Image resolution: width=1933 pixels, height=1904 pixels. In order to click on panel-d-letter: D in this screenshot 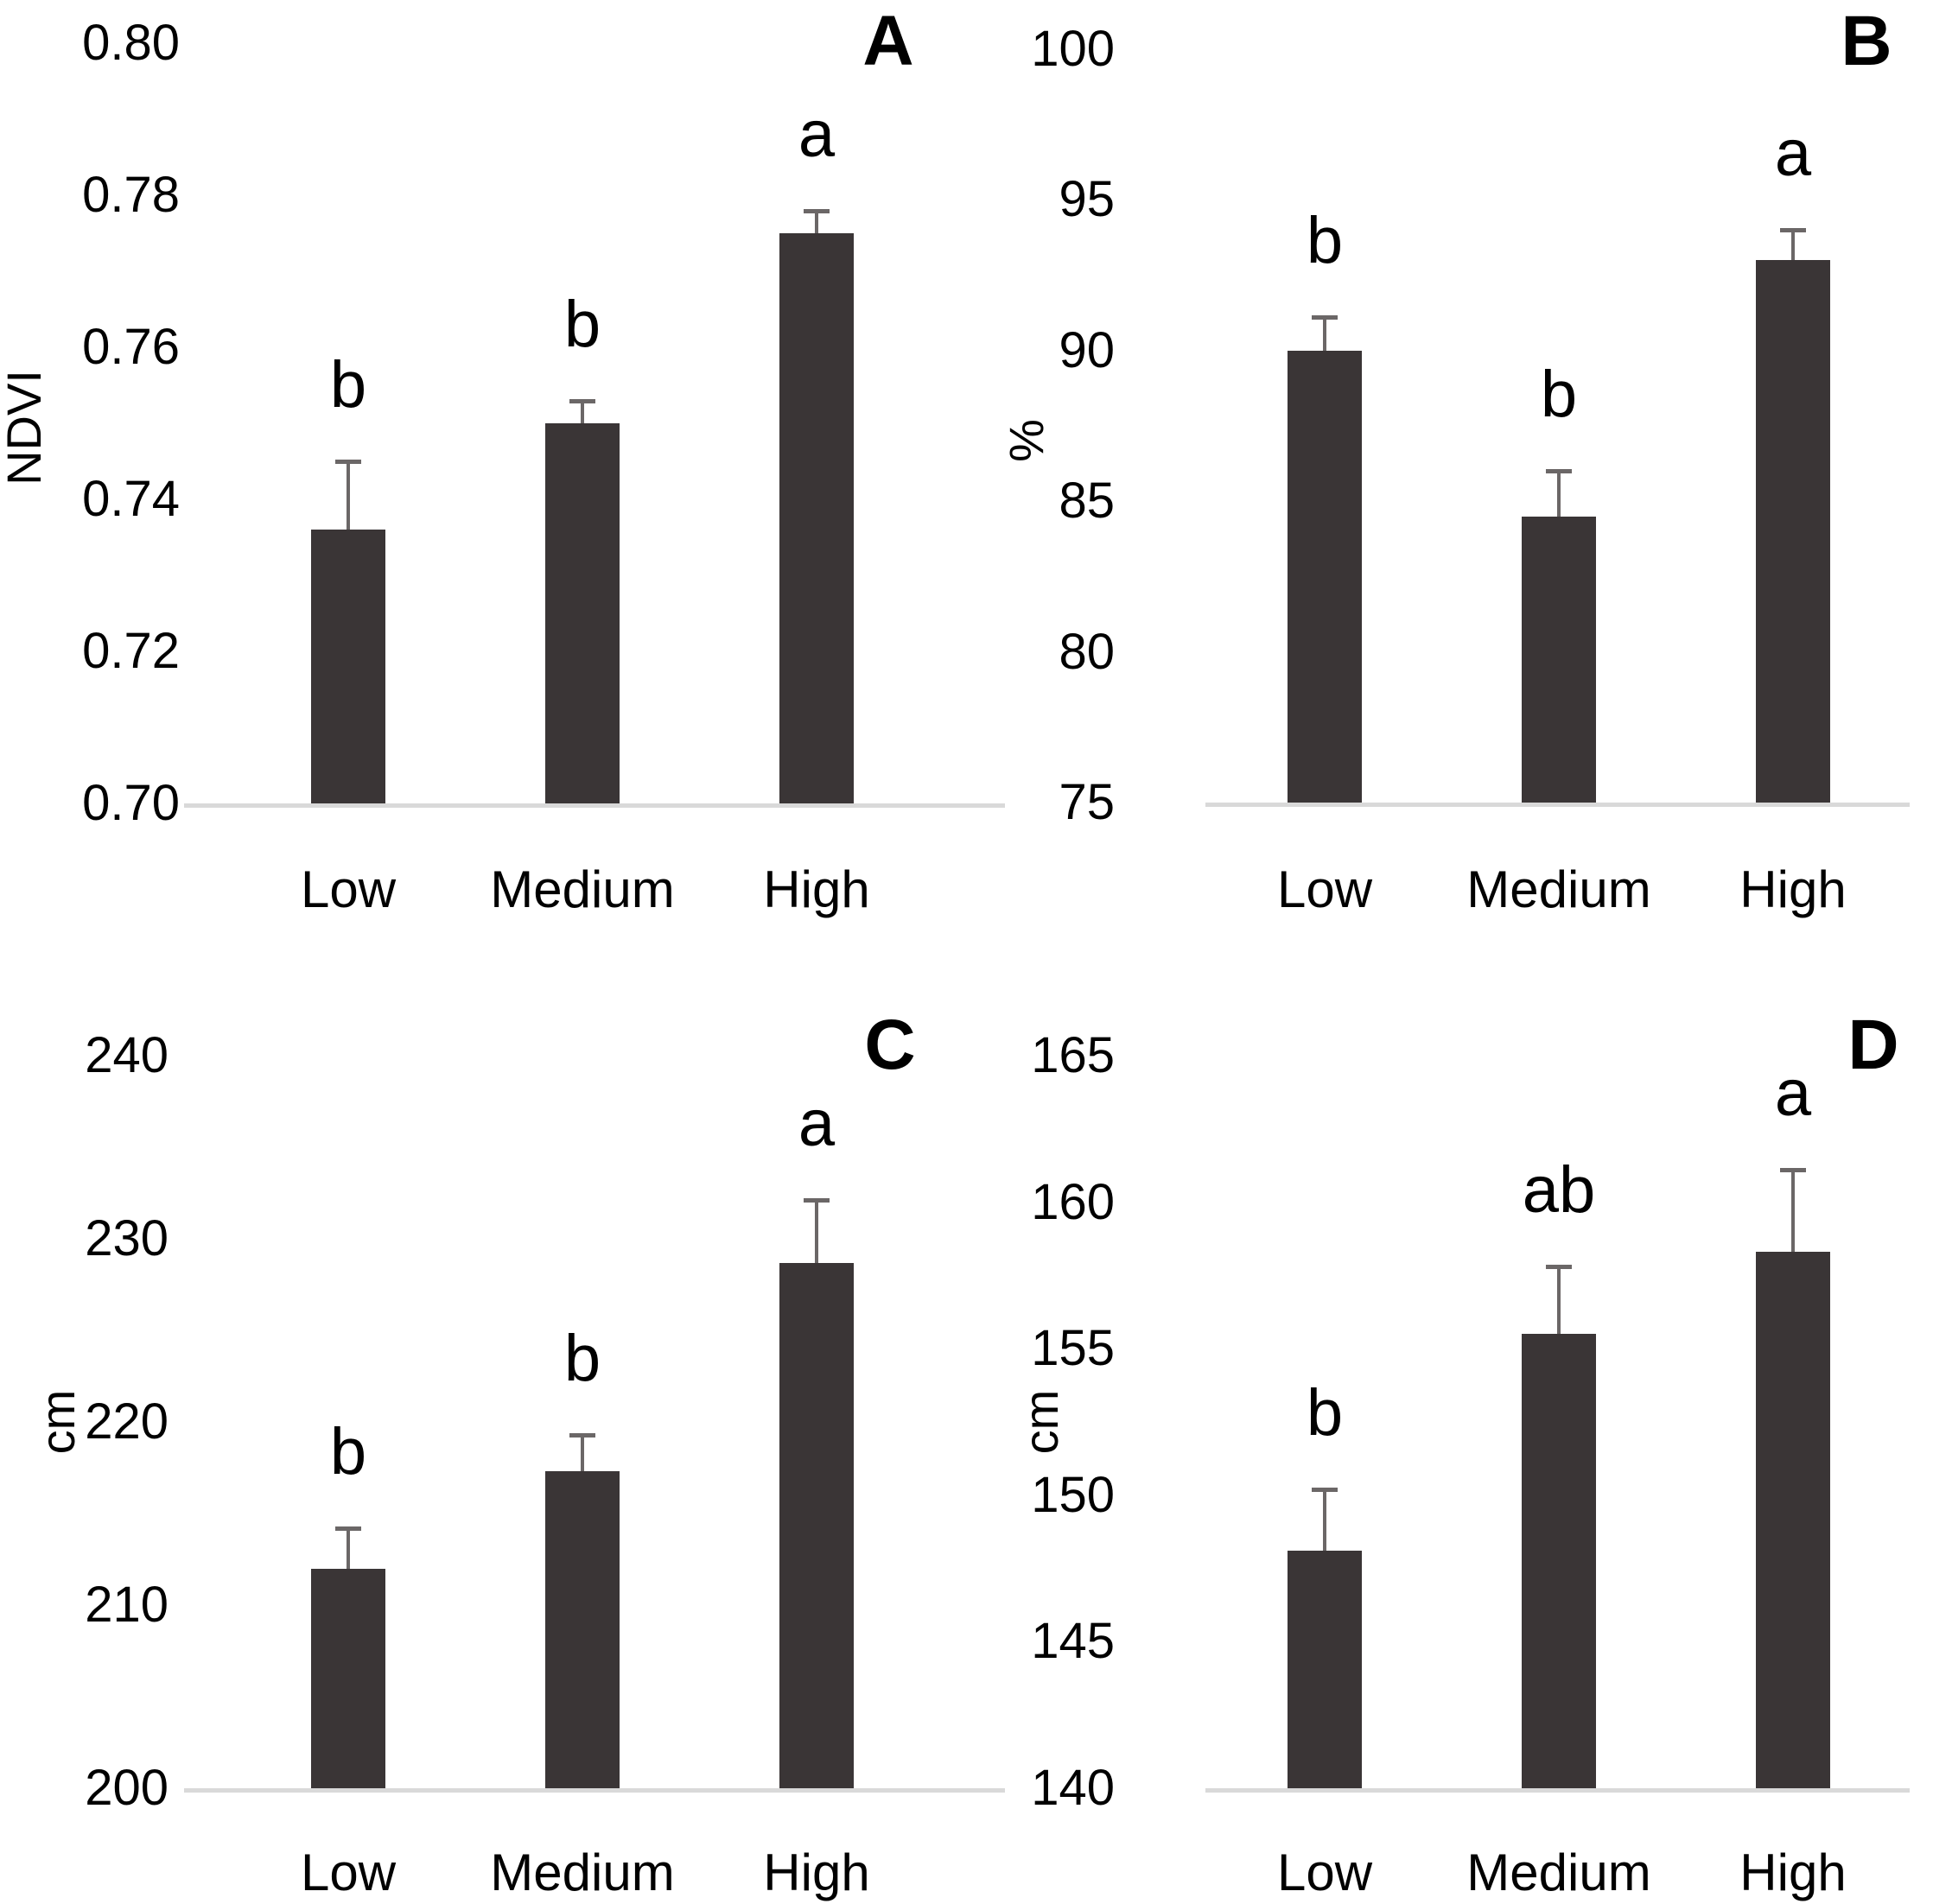, I will do `click(1873, 1045)`.